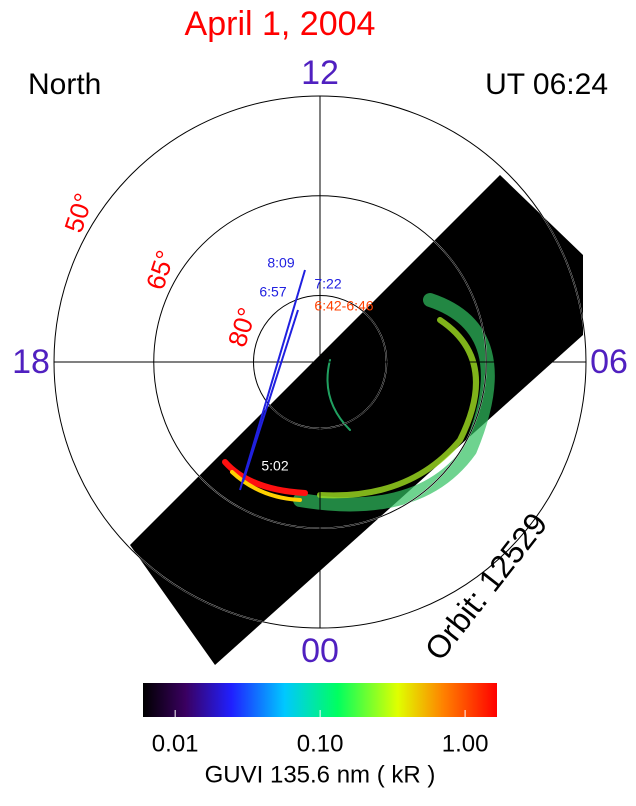 This screenshot has height=806, width=636. Describe the element at coordinates (280, 263) in the screenshot. I see `track-label: 8:09` at that location.